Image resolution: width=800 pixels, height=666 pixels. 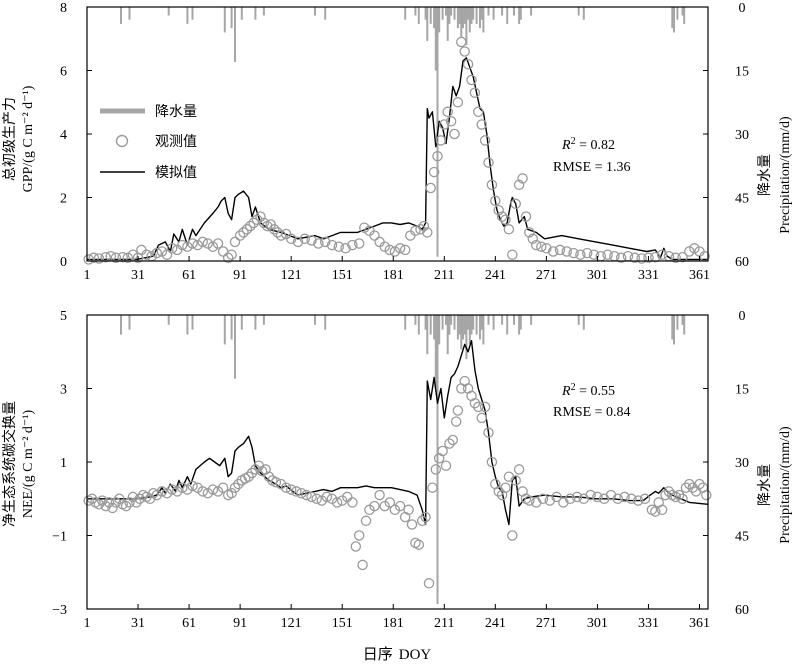 I want to click on y-tick-labels-nee: −3 −1 1 3 5, so click(x=59, y=463).